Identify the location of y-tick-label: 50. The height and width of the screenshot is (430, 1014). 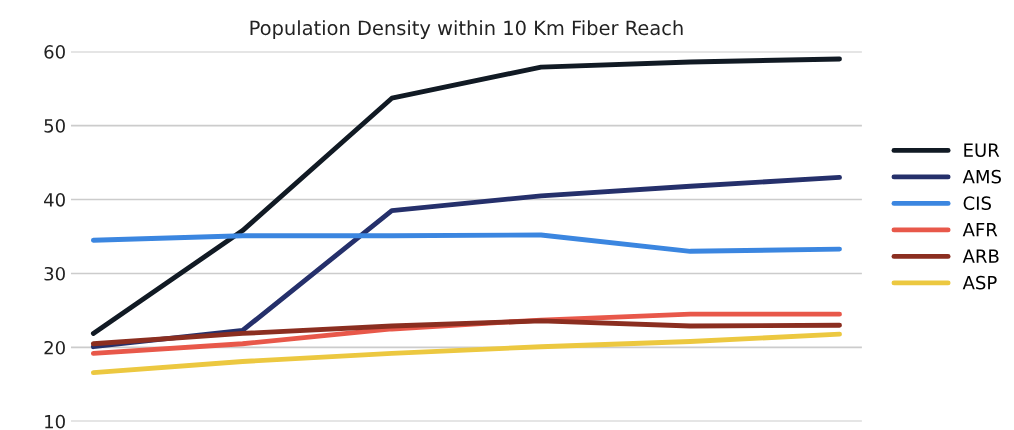
(54, 126).